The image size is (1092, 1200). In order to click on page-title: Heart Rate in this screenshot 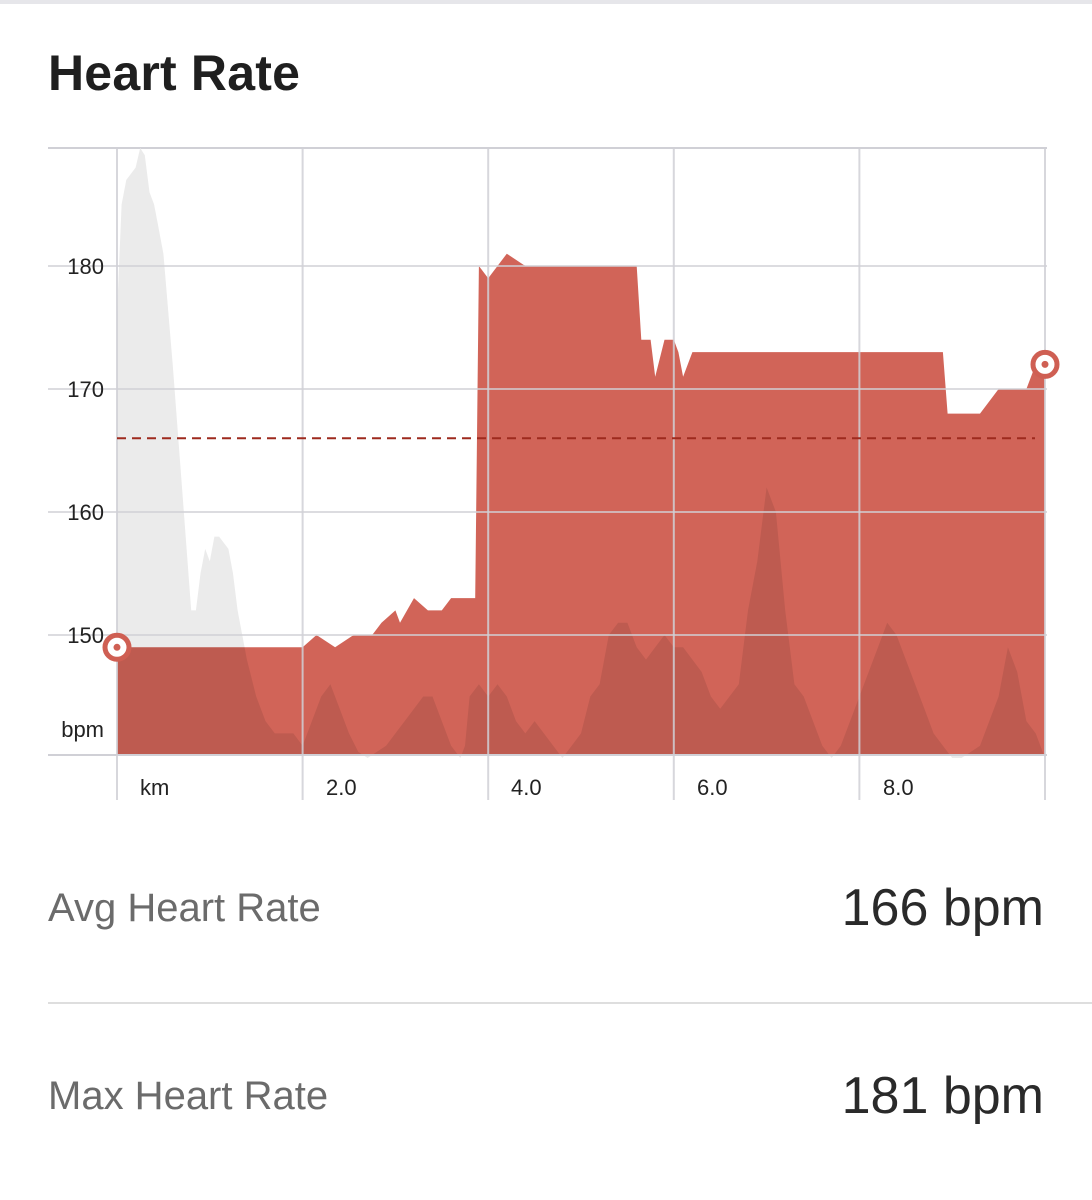, I will do `click(174, 73)`.